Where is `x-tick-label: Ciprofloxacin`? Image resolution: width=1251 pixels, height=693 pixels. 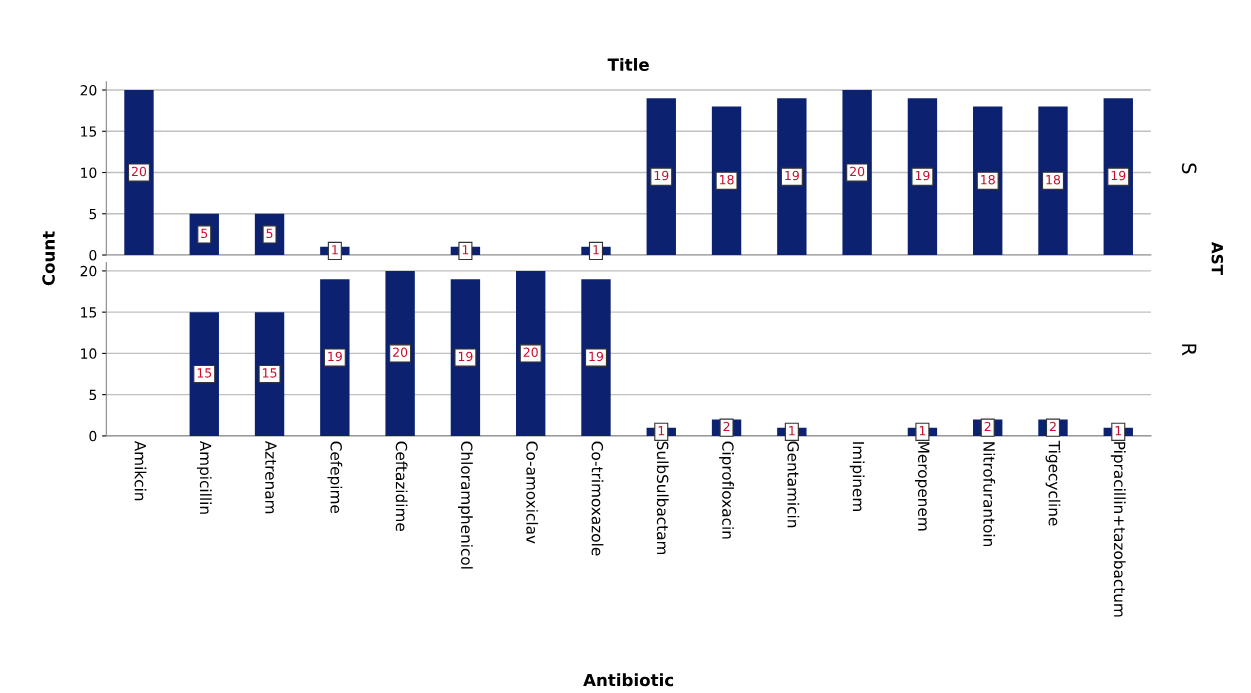 x-tick-label: Ciprofloxacin is located at coordinates (726, 490).